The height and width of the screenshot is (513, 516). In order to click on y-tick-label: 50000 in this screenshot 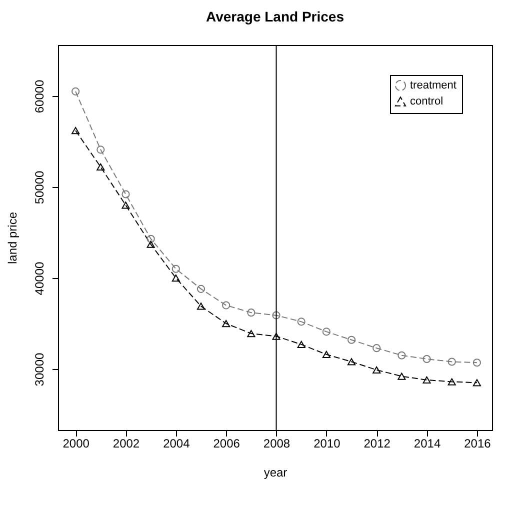, I will do `click(39, 187)`.